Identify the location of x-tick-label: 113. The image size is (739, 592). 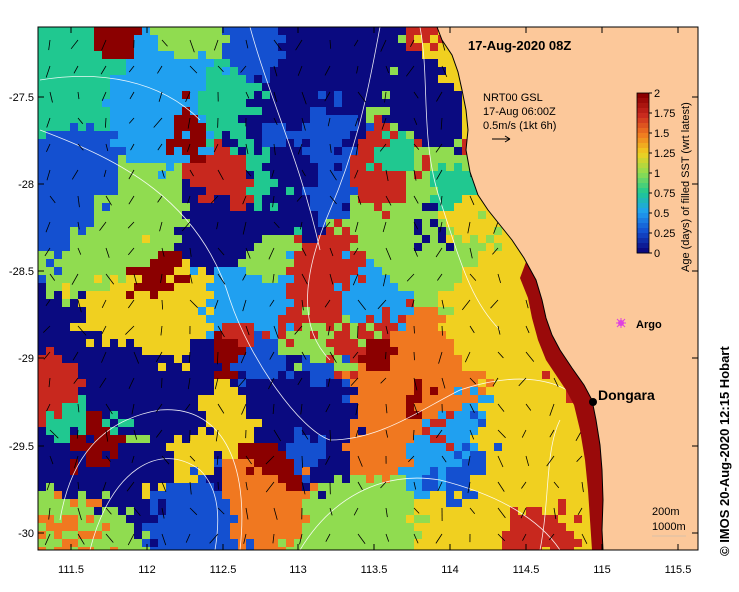
(298, 570).